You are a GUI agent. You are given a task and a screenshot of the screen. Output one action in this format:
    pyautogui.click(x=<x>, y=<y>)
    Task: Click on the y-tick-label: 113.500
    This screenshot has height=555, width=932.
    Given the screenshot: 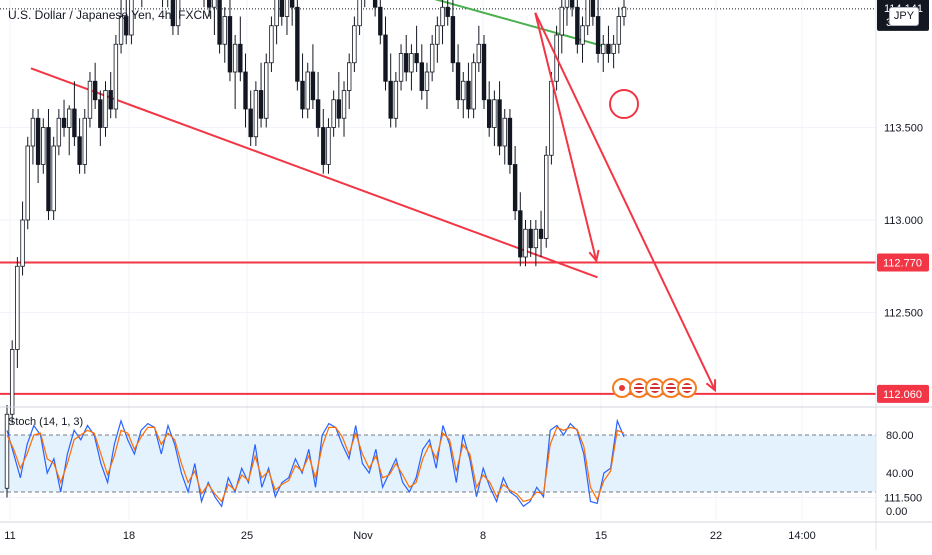 What is the action you would take?
    pyautogui.click(x=903, y=129)
    